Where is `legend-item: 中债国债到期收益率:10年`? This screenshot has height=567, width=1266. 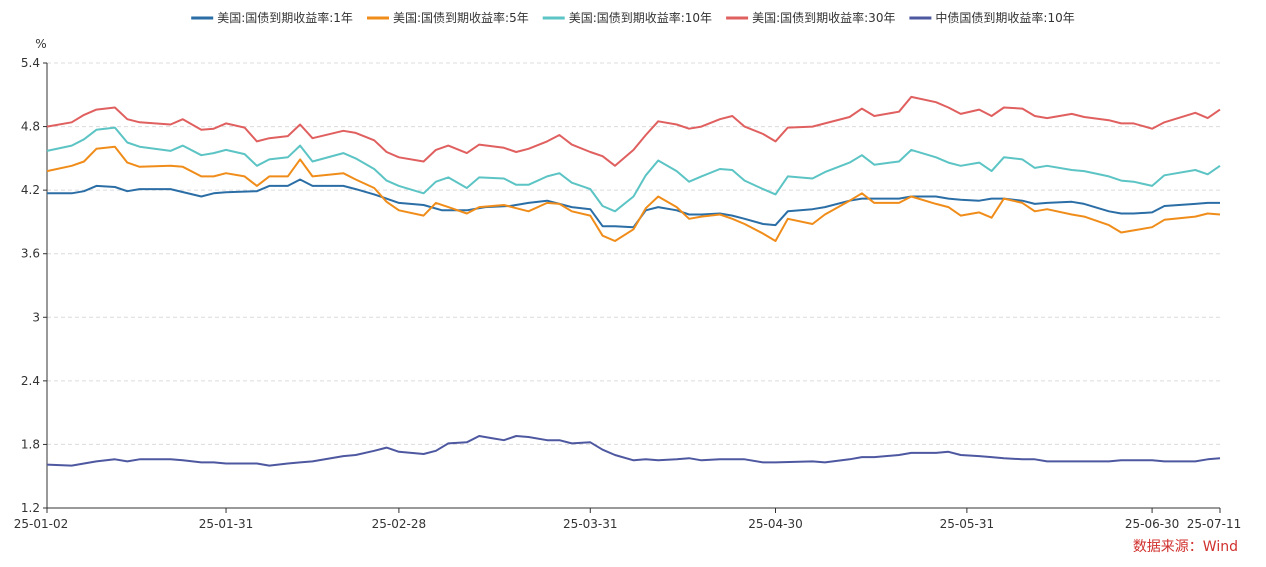 legend-item: 中债国债到期收益率:10年 is located at coordinates (992, 17).